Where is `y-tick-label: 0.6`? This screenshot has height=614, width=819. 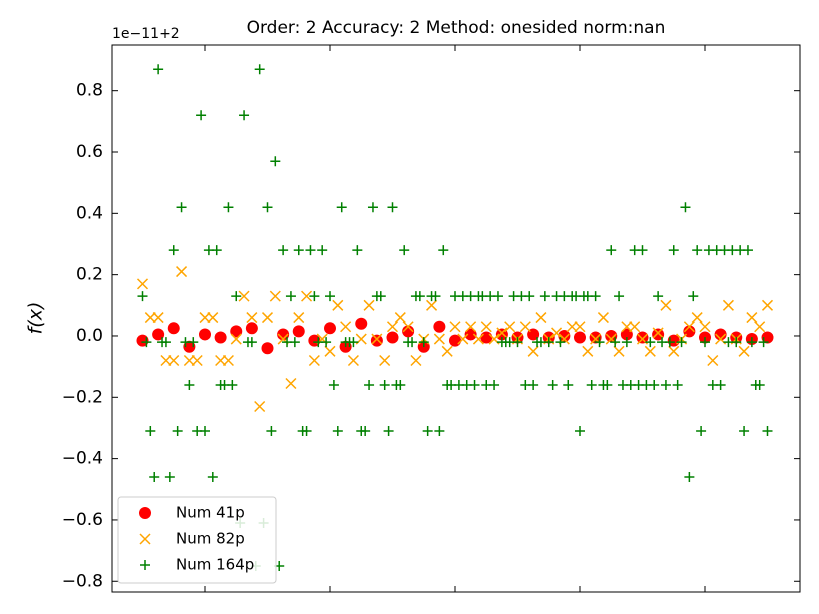 y-tick-label: 0.6 is located at coordinates (89, 152).